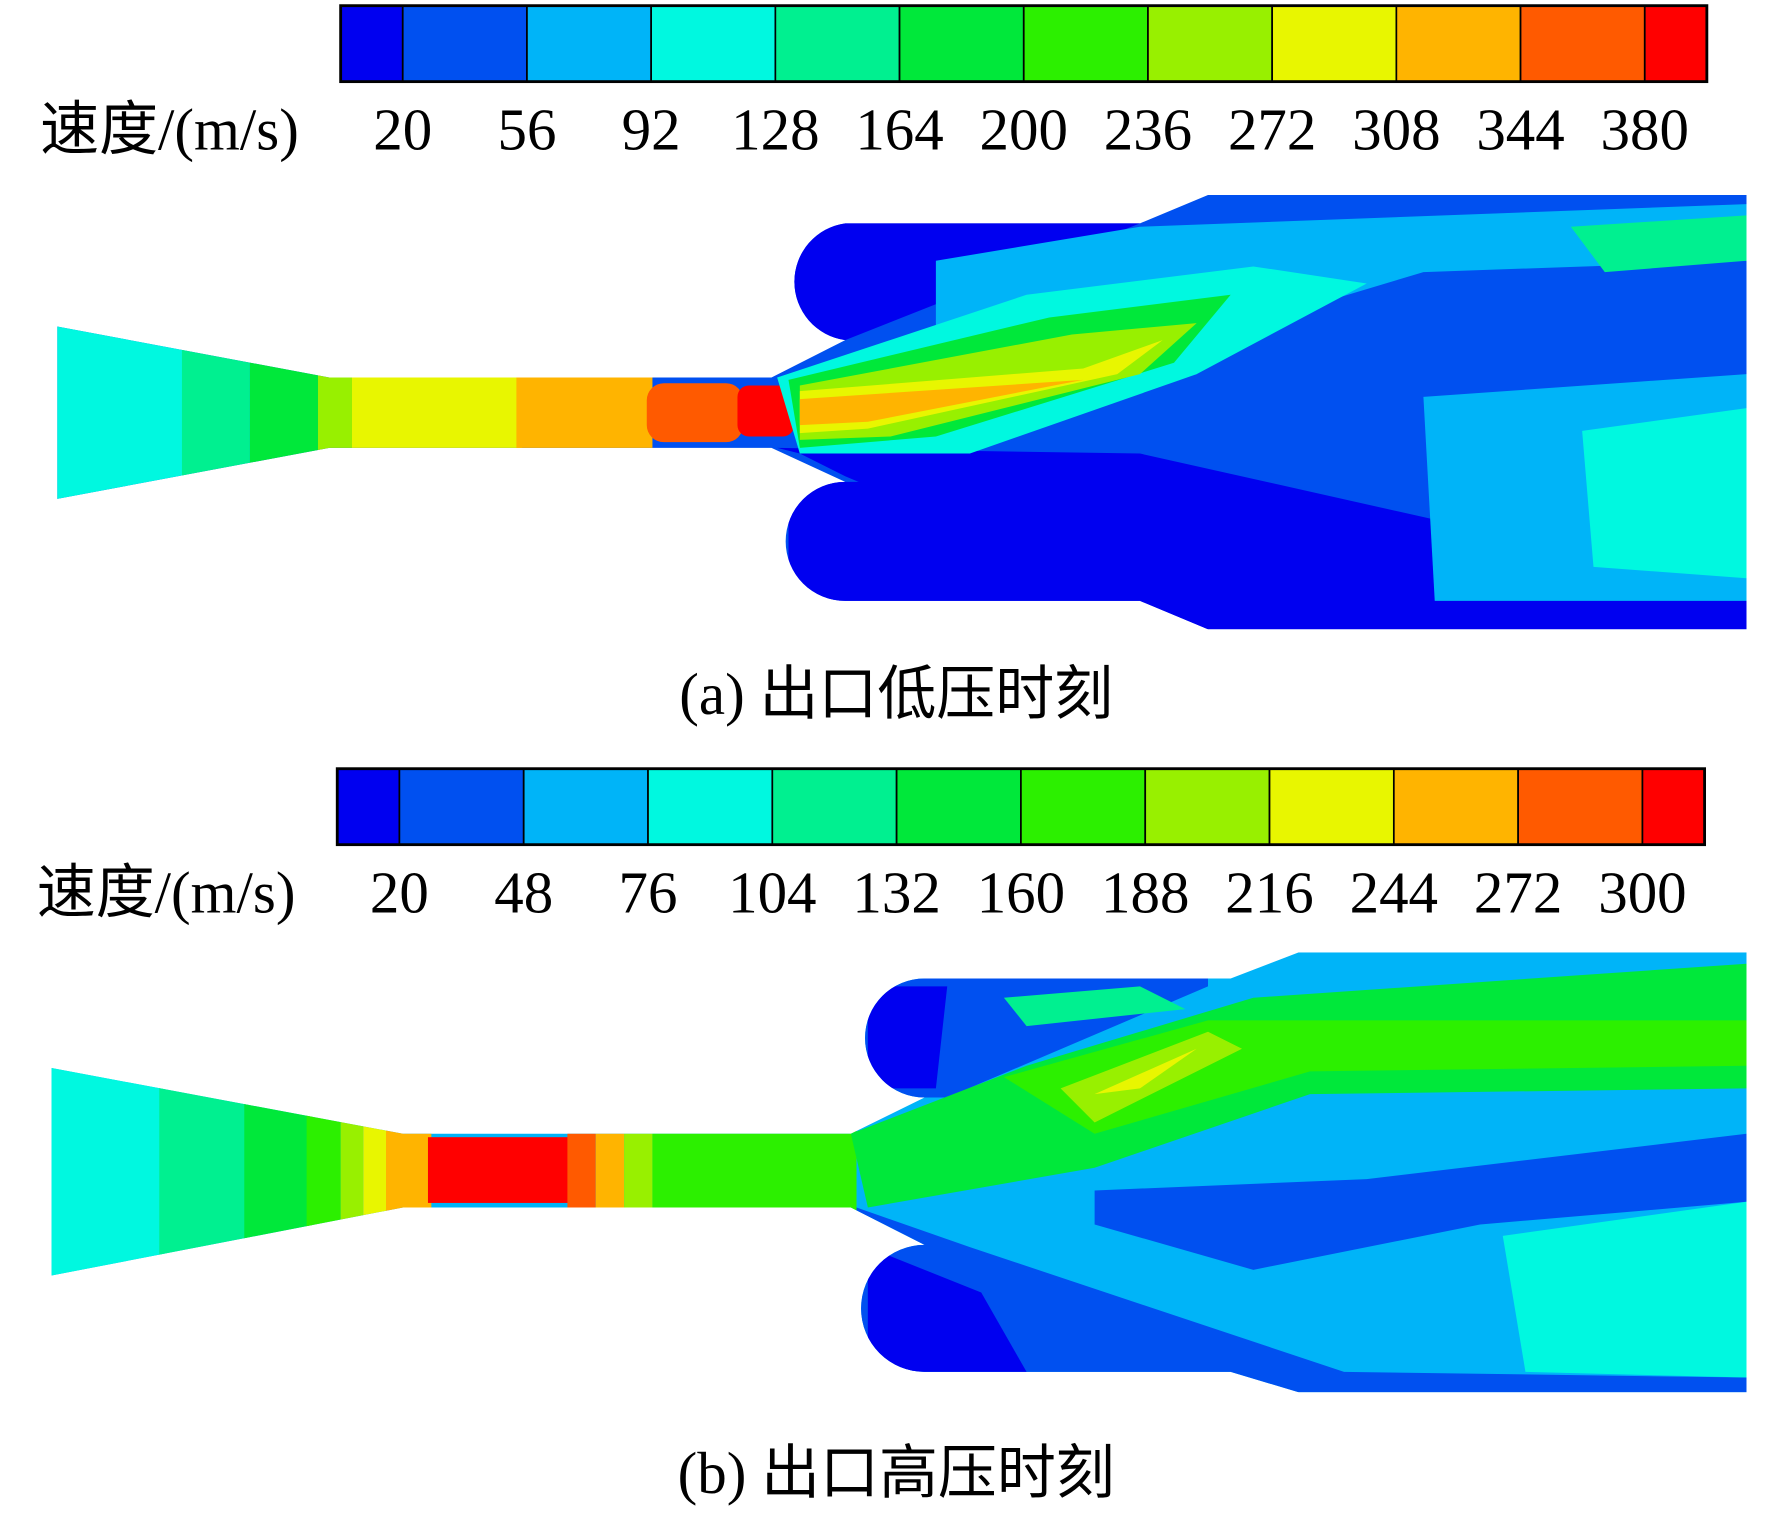  What do you see at coordinates (1024, 130) in the screenshot?
I see `colorbar-tick-label: 200` at bounding box center [1024, 130].